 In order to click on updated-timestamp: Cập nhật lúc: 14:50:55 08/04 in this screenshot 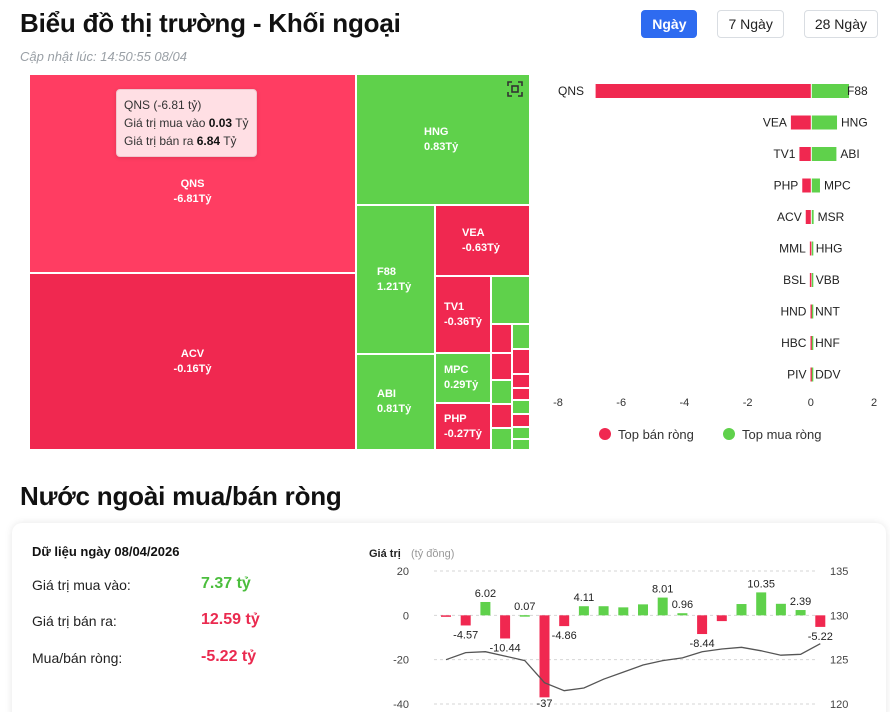, I will do `click(103, 56)`.